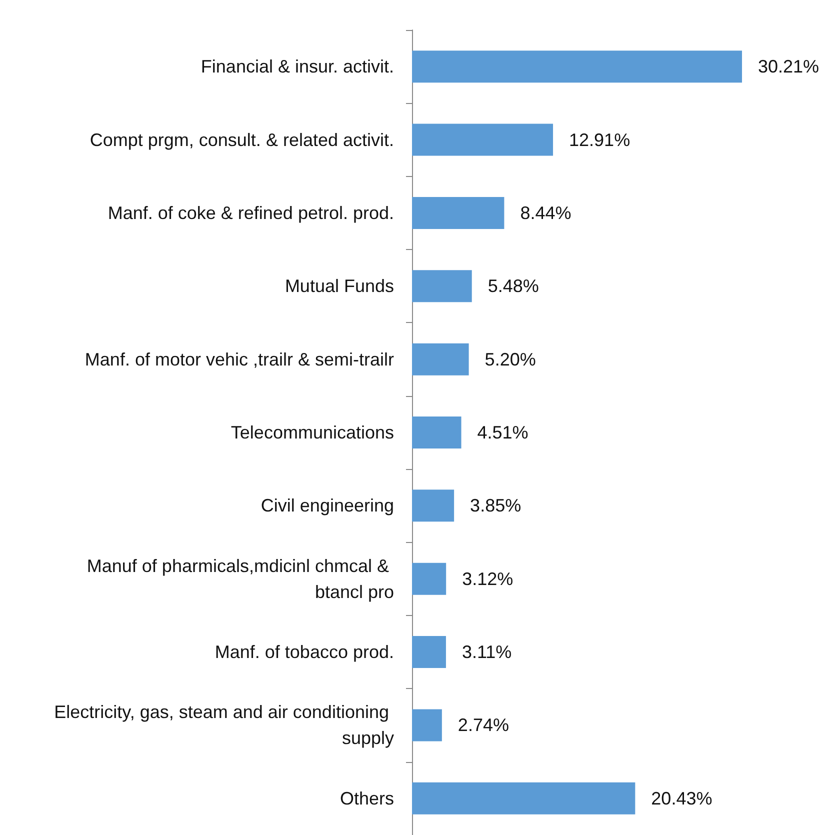  What do you see at coordinates (240, 579) in the screenshot?
I see `y-tick-label: Manuf of pharmicals,mdicinl chmcal & btancl pro` at bounding box center [240, 579].